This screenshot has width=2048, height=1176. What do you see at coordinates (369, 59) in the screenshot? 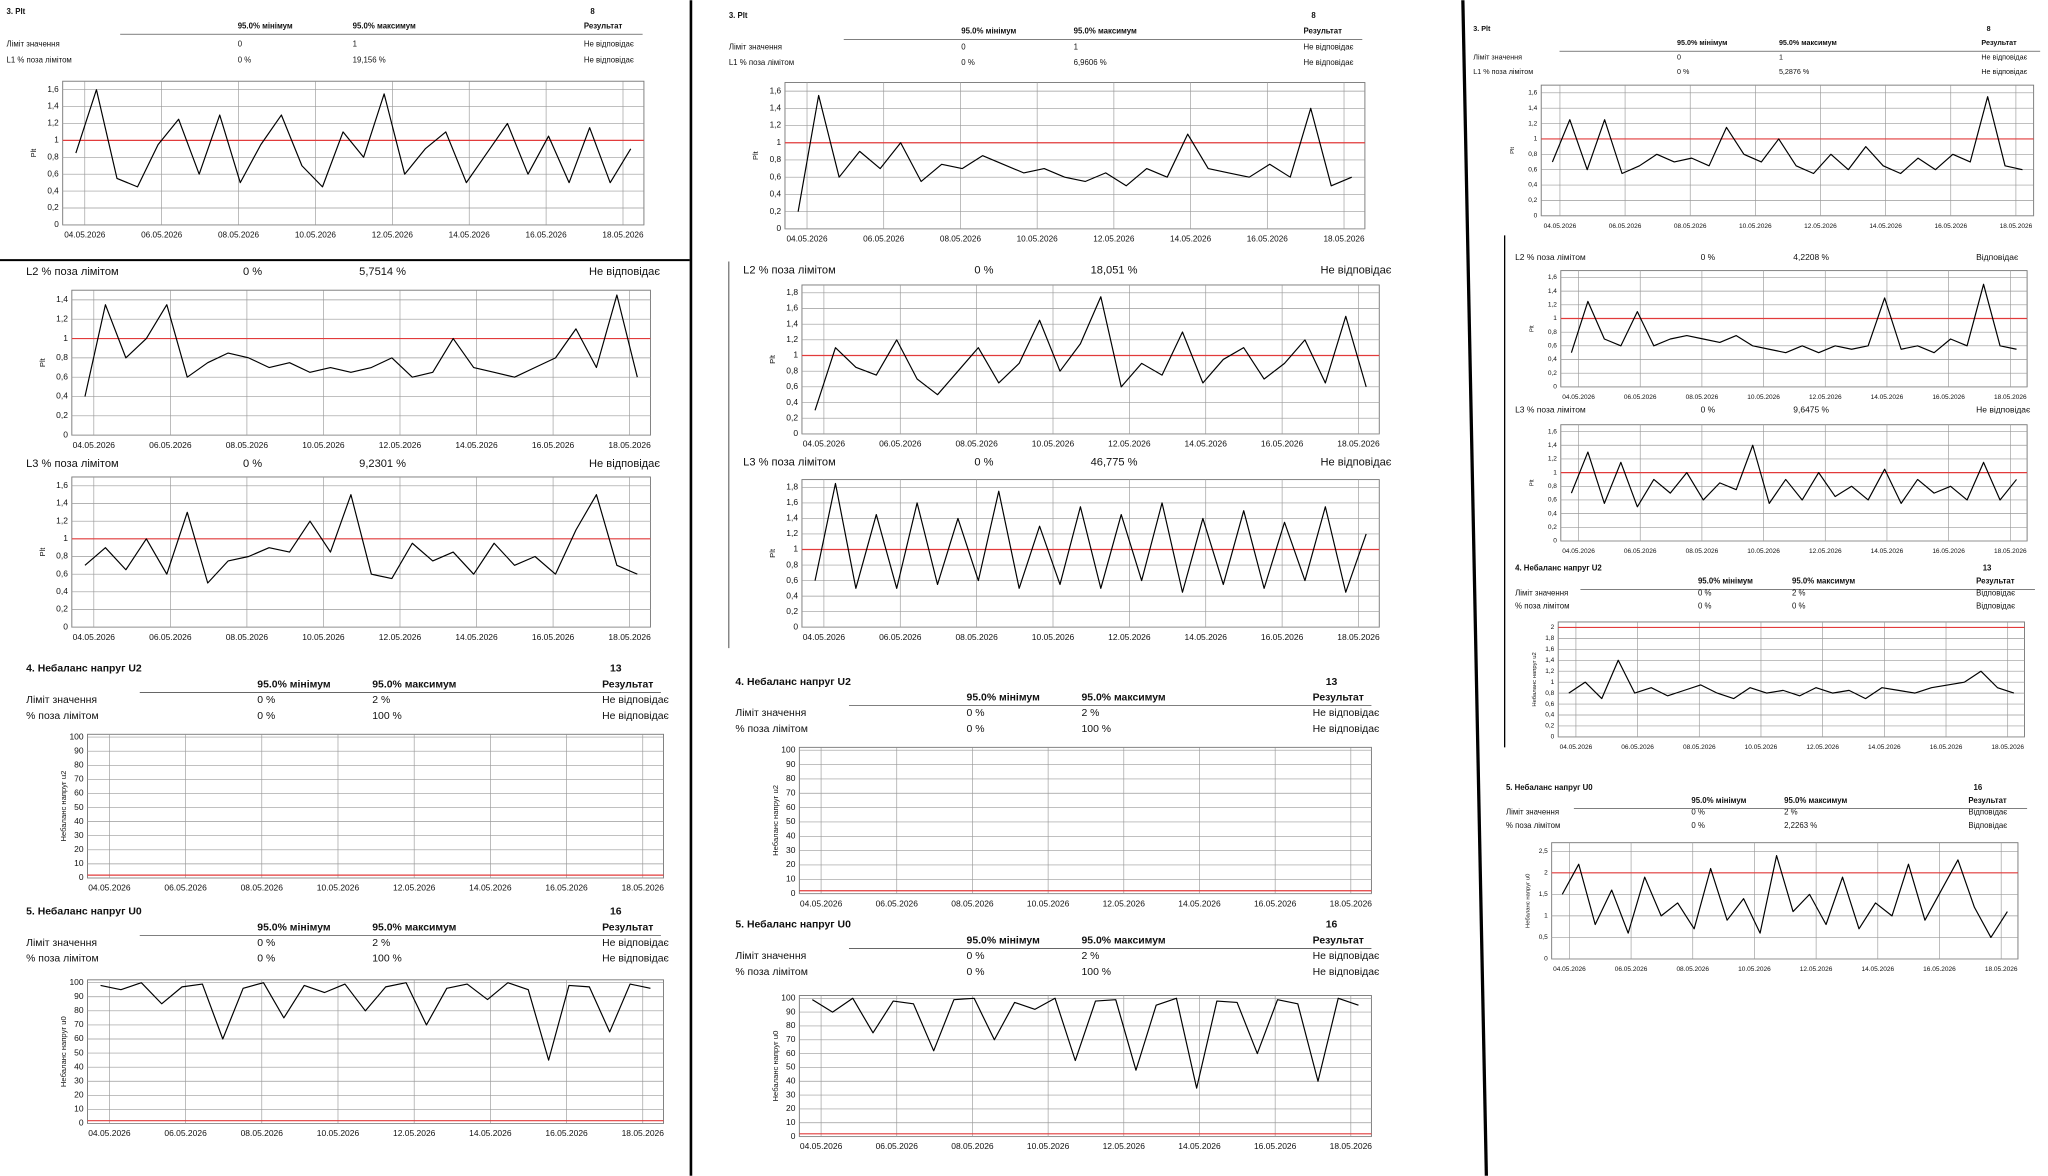
I see `table-cell: 19,156 %` at bounding box center [369, 59].